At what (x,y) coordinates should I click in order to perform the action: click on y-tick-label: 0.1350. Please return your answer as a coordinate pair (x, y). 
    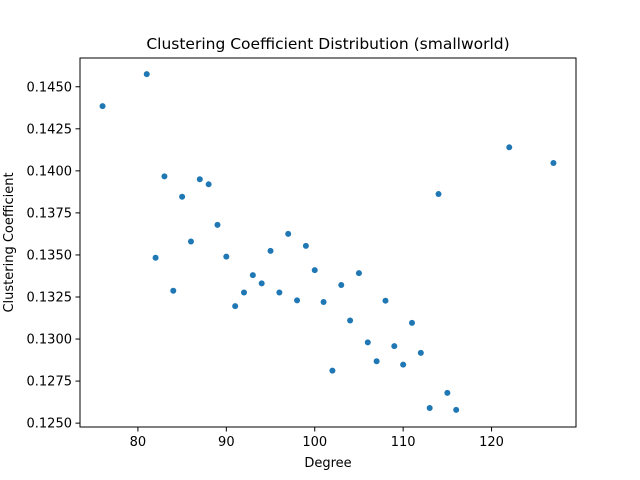
    Looking at the image, I should click on (50, 255).